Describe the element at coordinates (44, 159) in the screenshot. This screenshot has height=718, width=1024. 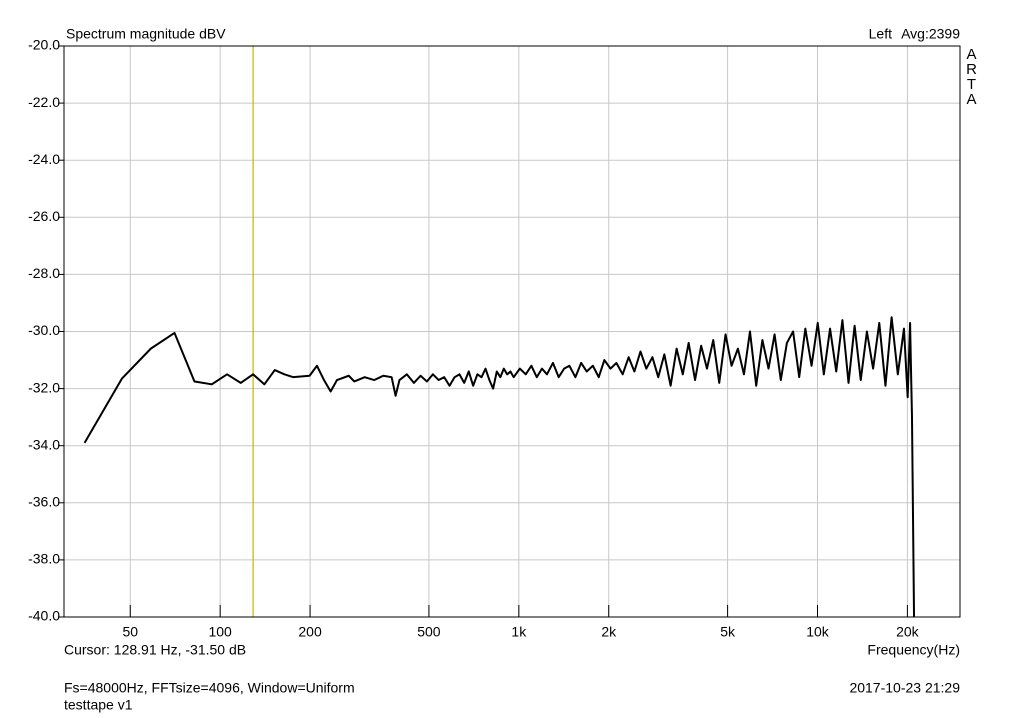
I see `y-tick-label: -24.0` at that location.